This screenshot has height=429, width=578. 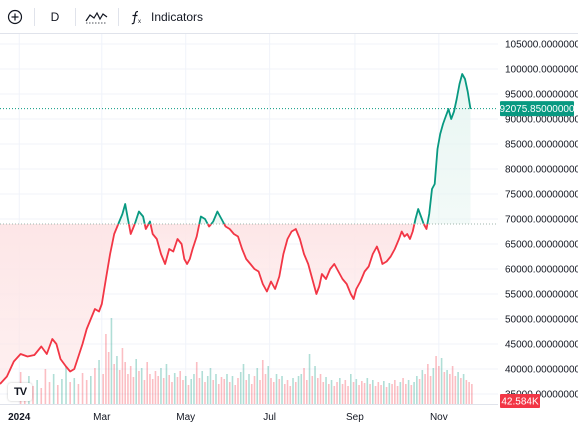 I want to click on y-tick-label: 45000.00000000, so click(x=541, y=345).